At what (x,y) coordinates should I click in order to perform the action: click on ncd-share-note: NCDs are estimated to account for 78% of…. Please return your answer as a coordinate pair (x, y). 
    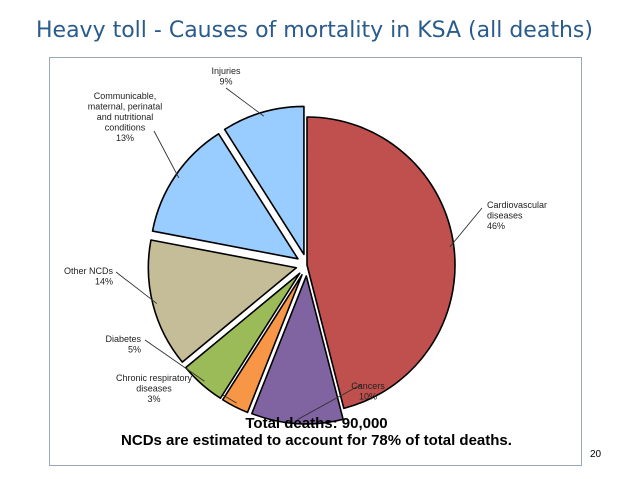
    Looking at the image, I should click on (316, 440).